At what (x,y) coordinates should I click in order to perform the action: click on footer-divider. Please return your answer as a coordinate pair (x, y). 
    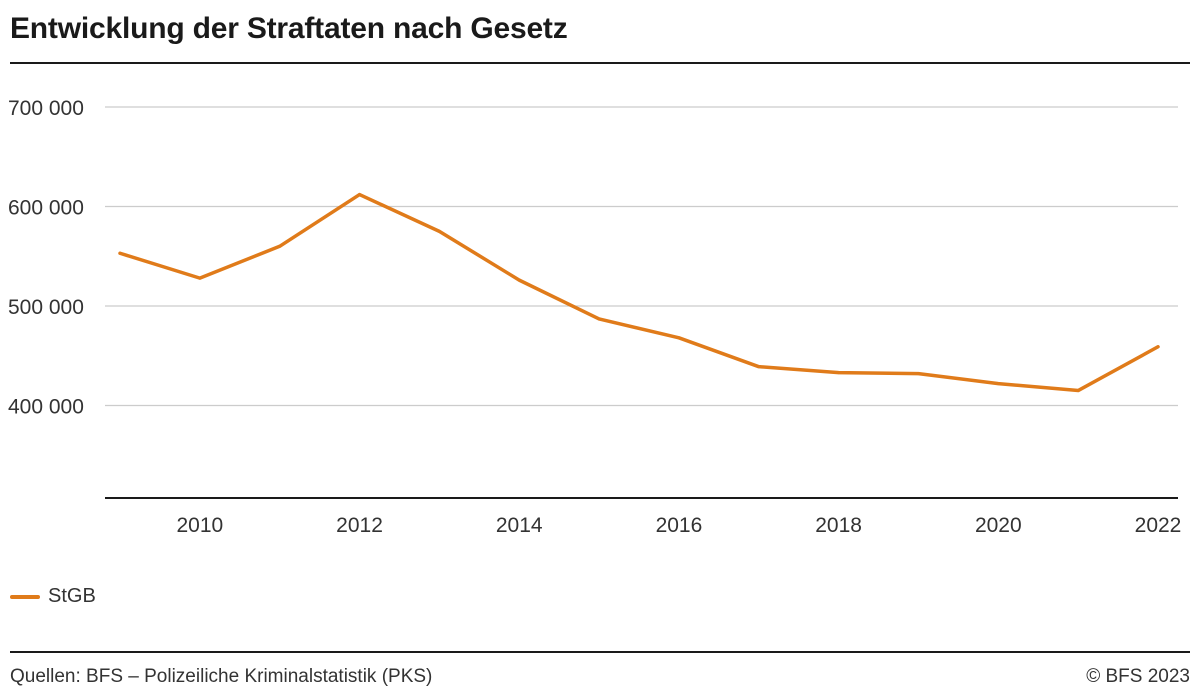
    Looking at the image, I should click on (600, 652).